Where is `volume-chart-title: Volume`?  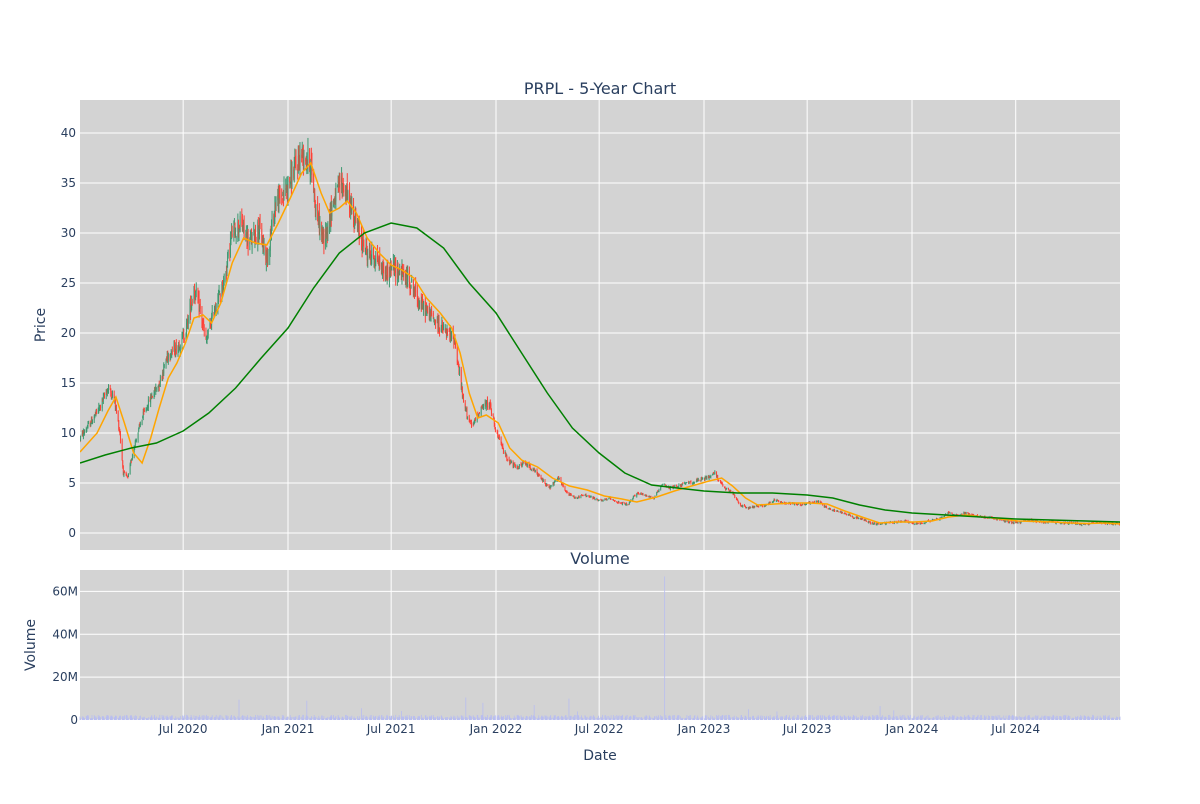 volume-chart-title: Volume is located at coordinates (600, 558).